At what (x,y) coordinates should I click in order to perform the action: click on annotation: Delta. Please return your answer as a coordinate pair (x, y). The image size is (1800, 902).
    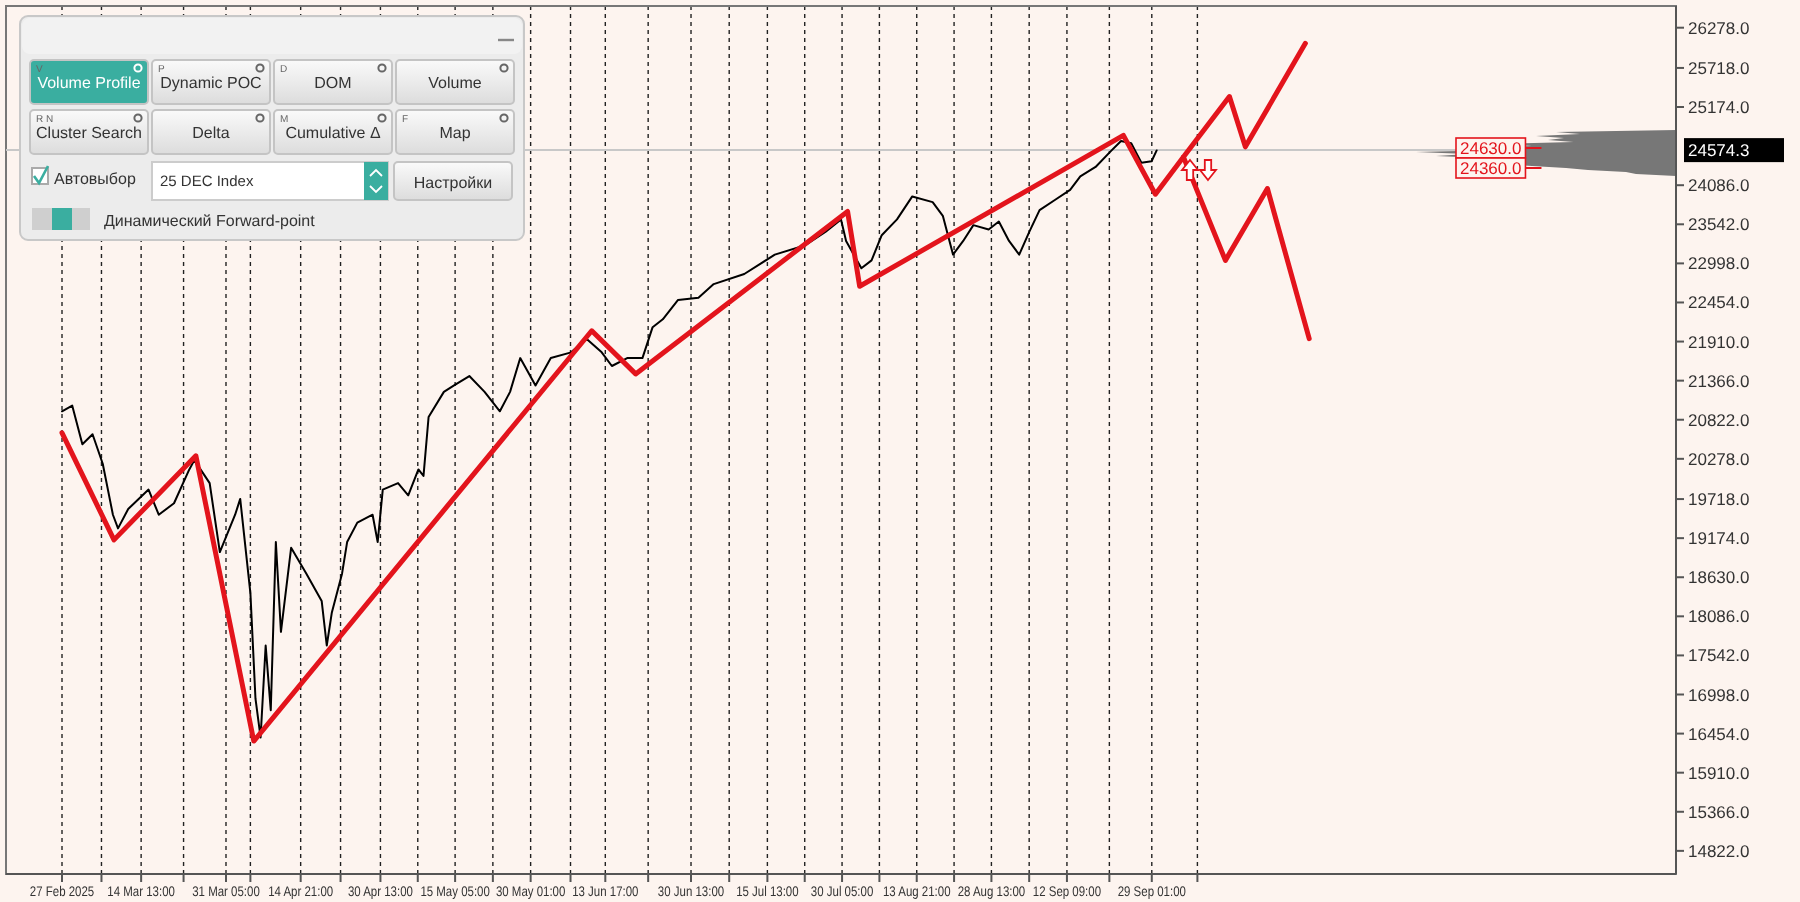
    Looking at the image, I should click on (211, 133).